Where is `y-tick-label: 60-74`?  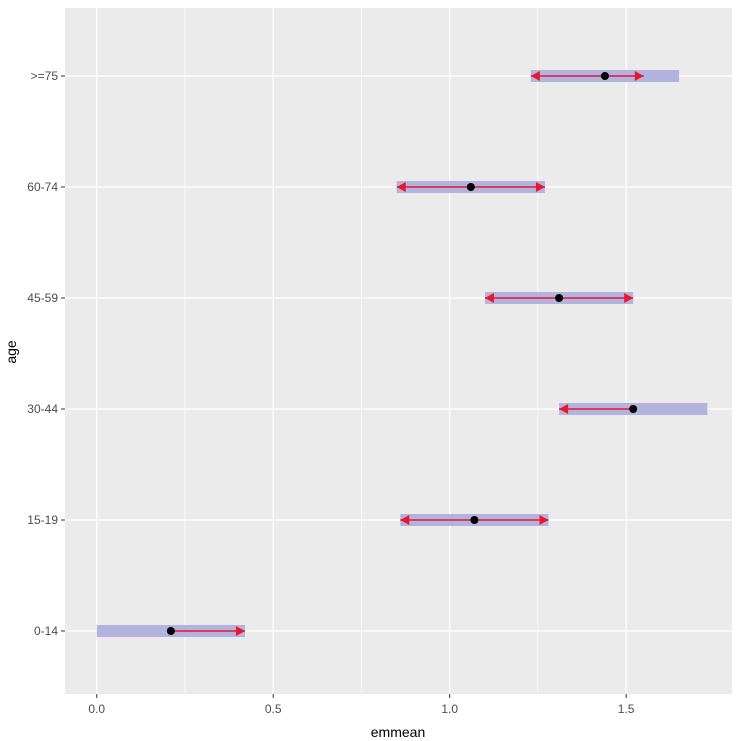
y-tick-label: 60-74 is located at coordinates (42, 187).